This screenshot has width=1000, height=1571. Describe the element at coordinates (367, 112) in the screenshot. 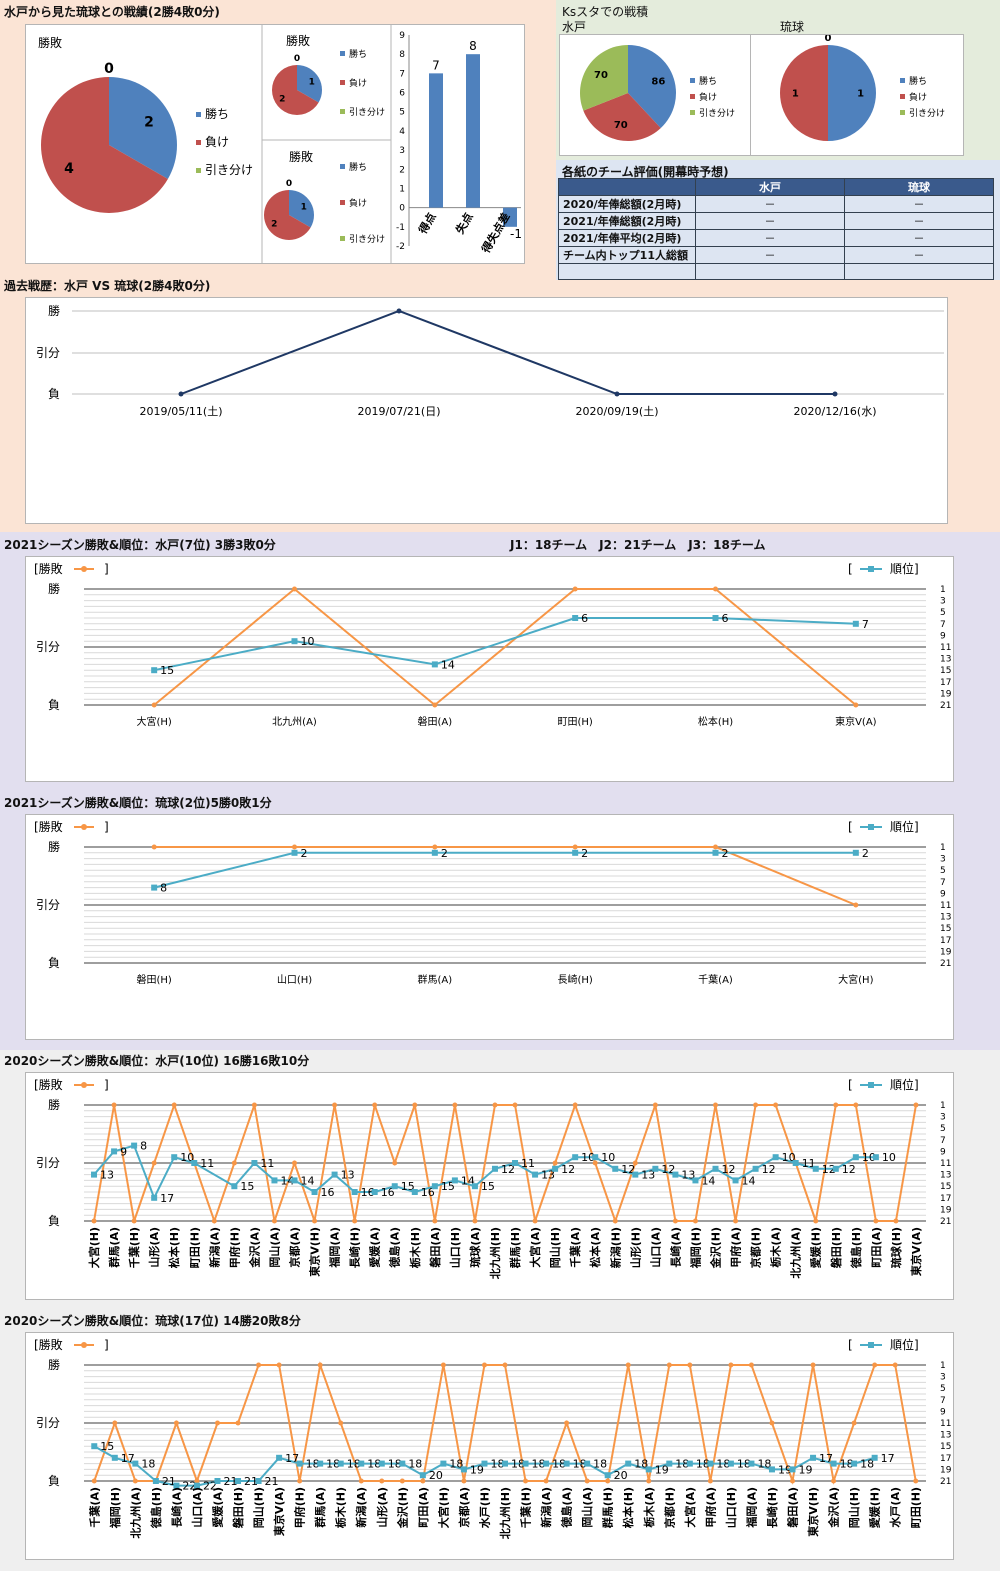

I see `record-pie-small-1-legend-label: 引き分け` at that location.